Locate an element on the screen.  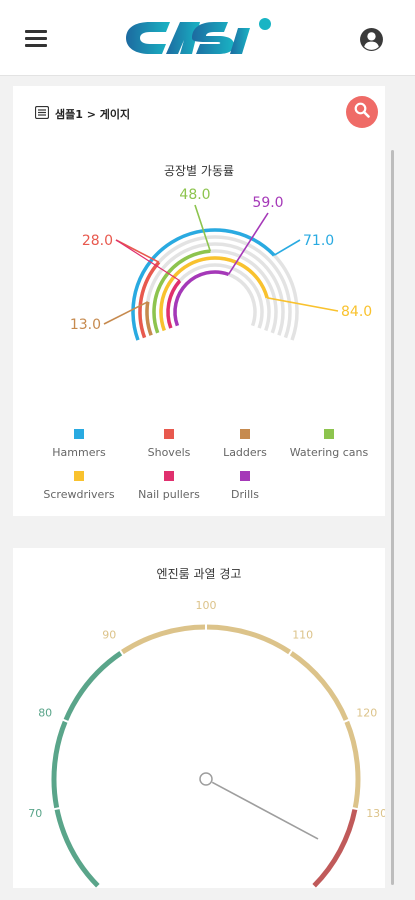
radial-bar-shovels is located at coordinates (149, 300).